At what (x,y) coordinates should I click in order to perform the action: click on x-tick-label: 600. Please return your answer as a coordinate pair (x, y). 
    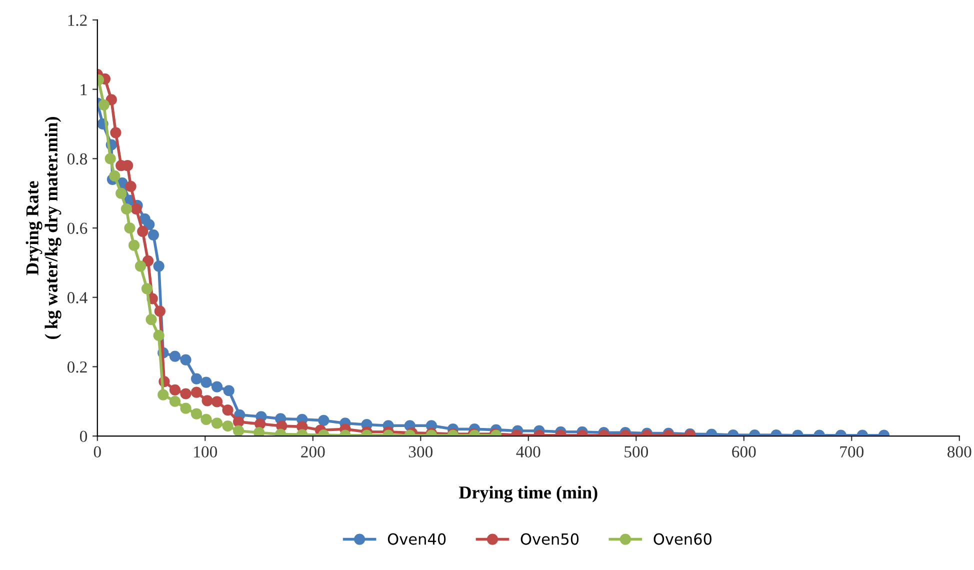
    Looking at the image, I should click on (744, 452).